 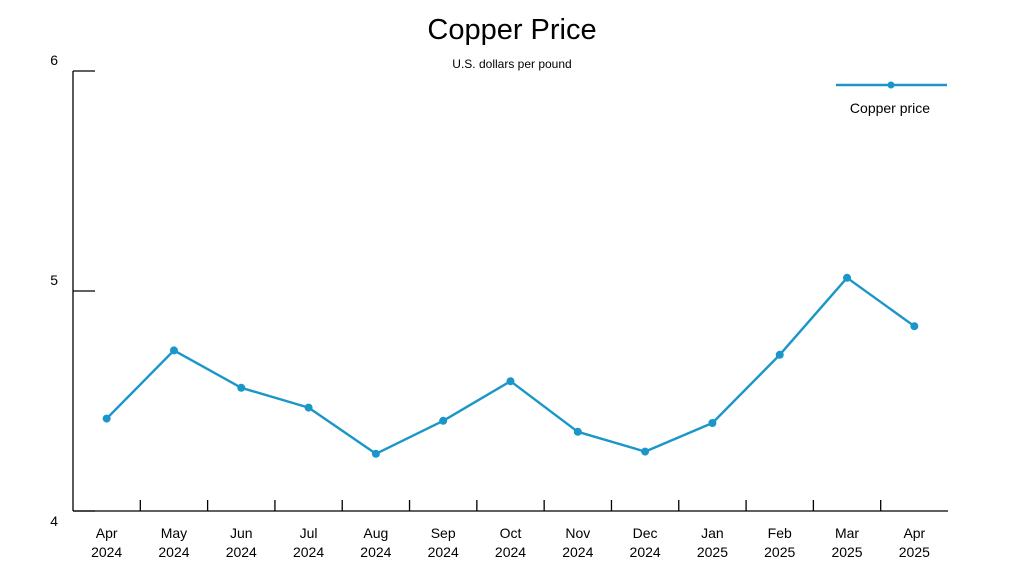 I want to click on x-tick-label-month: Nov, so click(x=577, y=533).